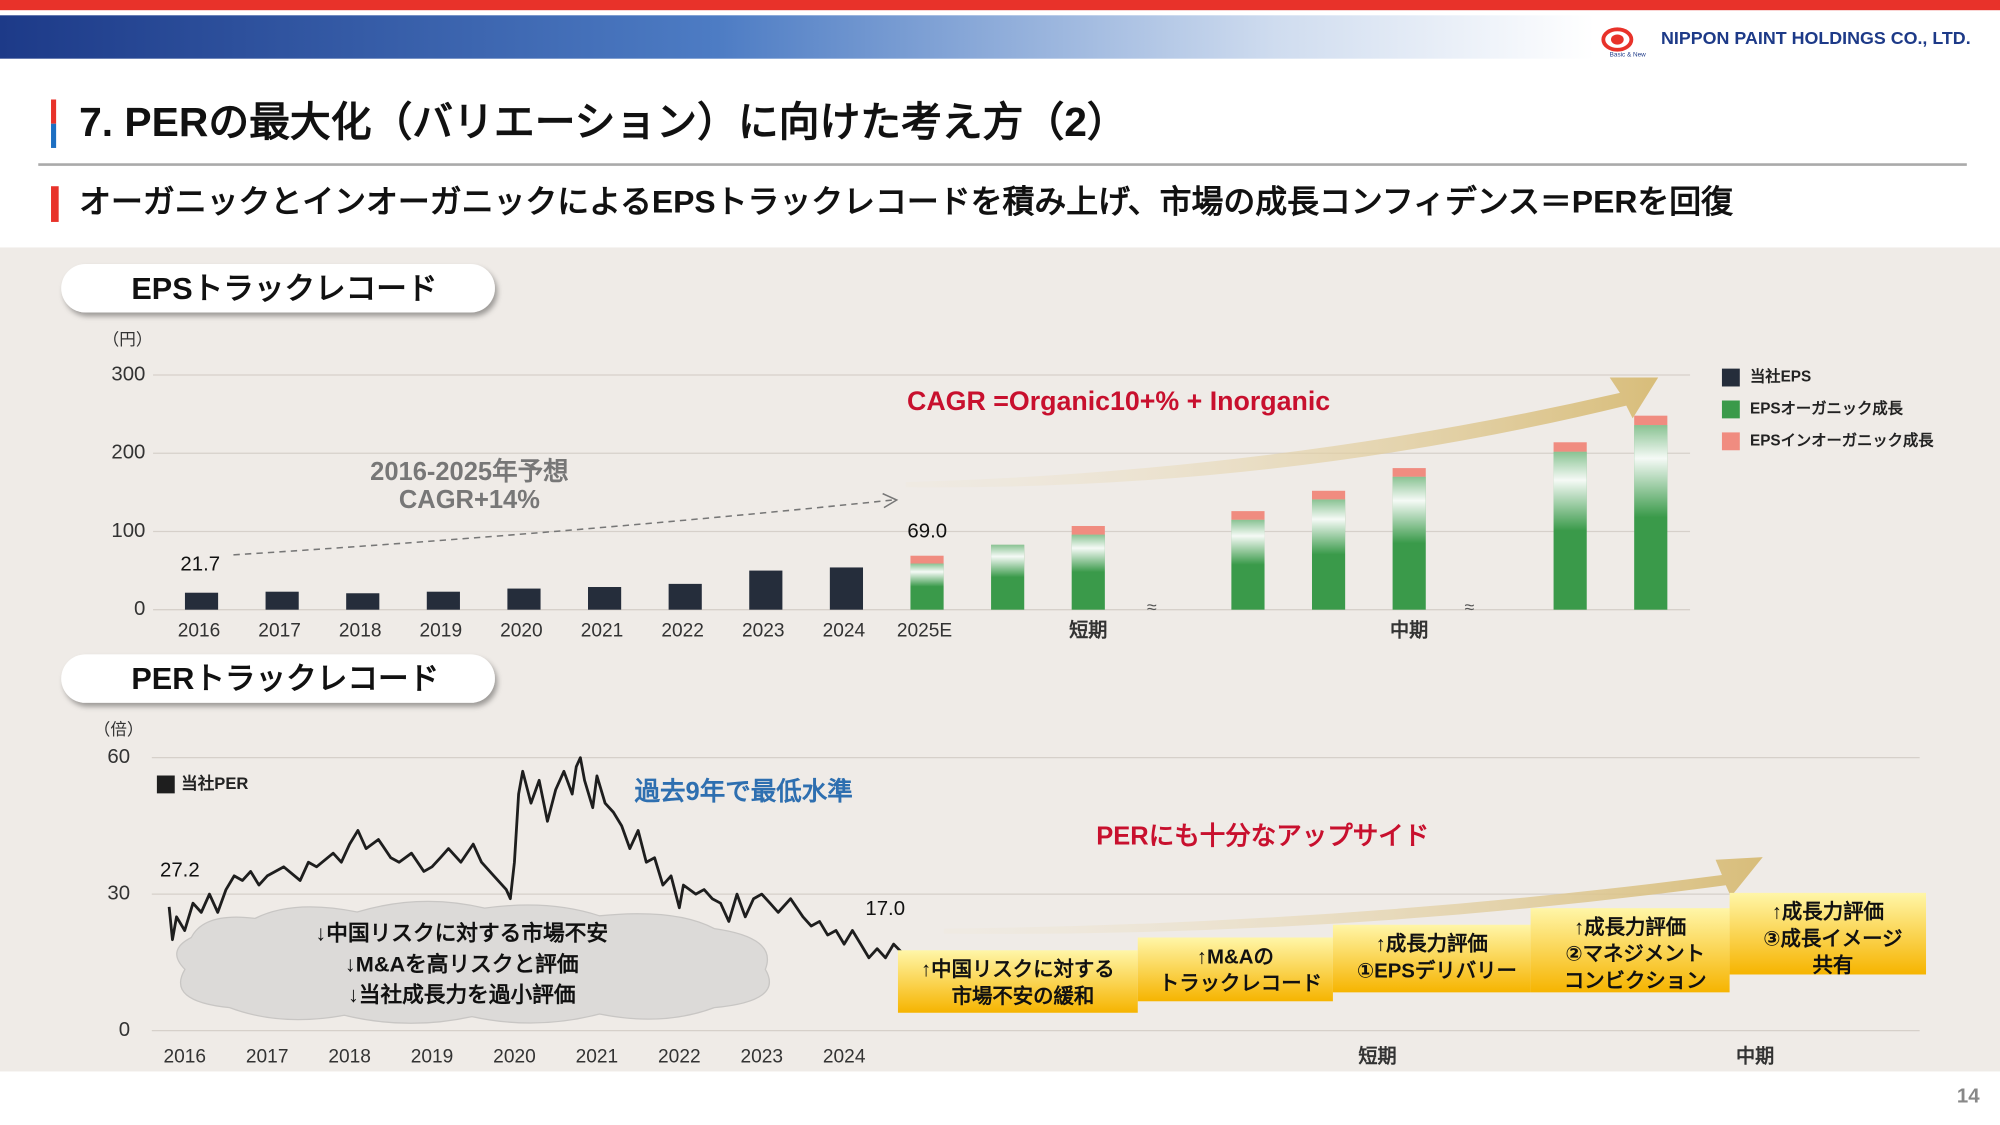 The height and width of the screenshot is (1125, 2000). Describe the element at coordinates (1000, 5) in the screenshot. I see `top-bar` at that location.